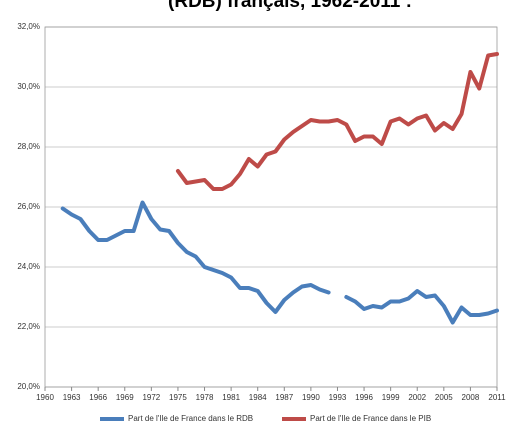  Describe the element at coordinates (231, 397) in the screenshot. I see `x-tick-label: 1981` at that location.